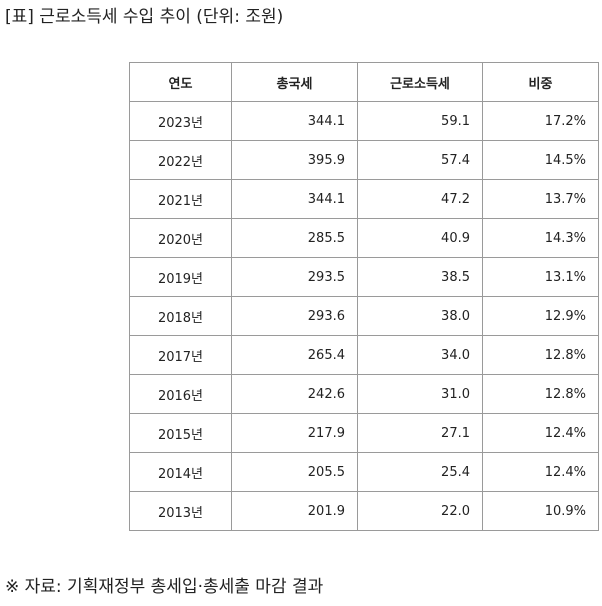 The width and height of the screenshot is (602, 606). I want to click on cell-share: 10.9%, so click(540, 511).